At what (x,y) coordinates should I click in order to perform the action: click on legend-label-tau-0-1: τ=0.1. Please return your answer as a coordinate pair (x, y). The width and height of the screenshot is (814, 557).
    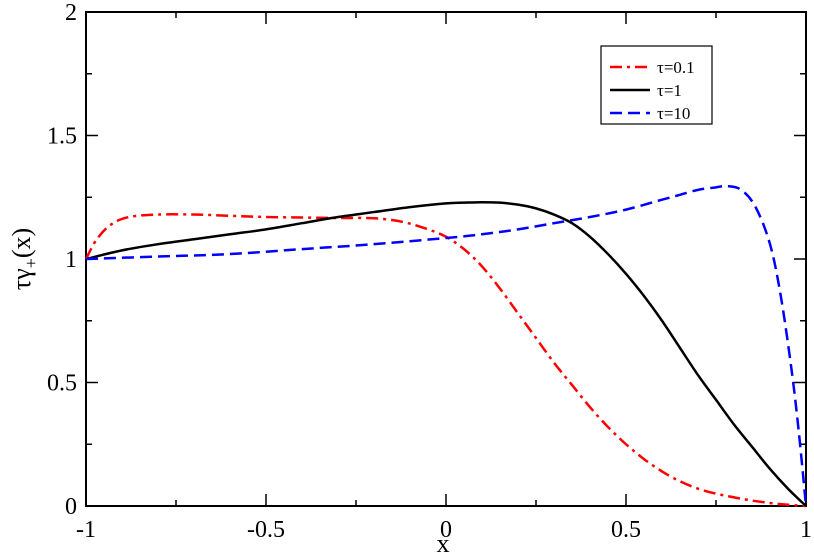
    Looking at the image, I should click on (676, 67).